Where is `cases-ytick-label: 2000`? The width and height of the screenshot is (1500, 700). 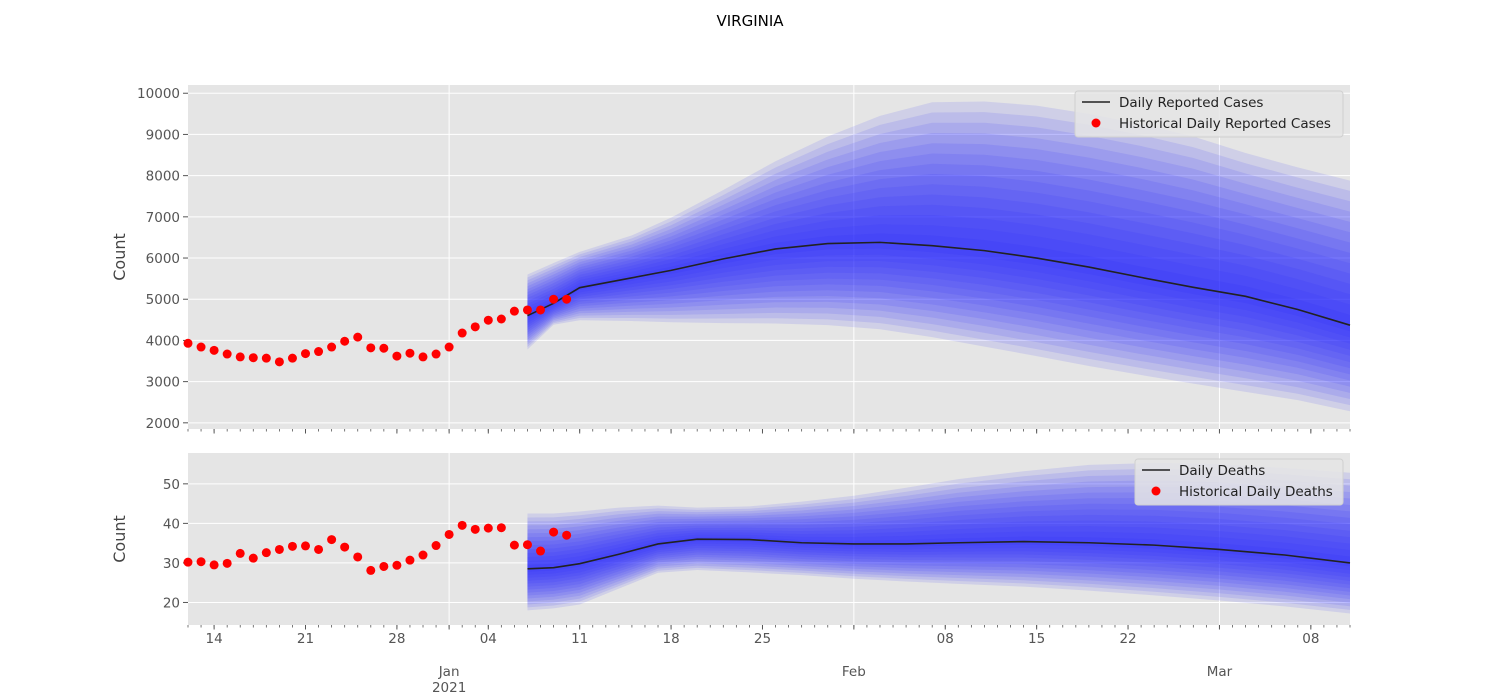
cases-ytick-label: 2000 is located at coordinates (163, 424).